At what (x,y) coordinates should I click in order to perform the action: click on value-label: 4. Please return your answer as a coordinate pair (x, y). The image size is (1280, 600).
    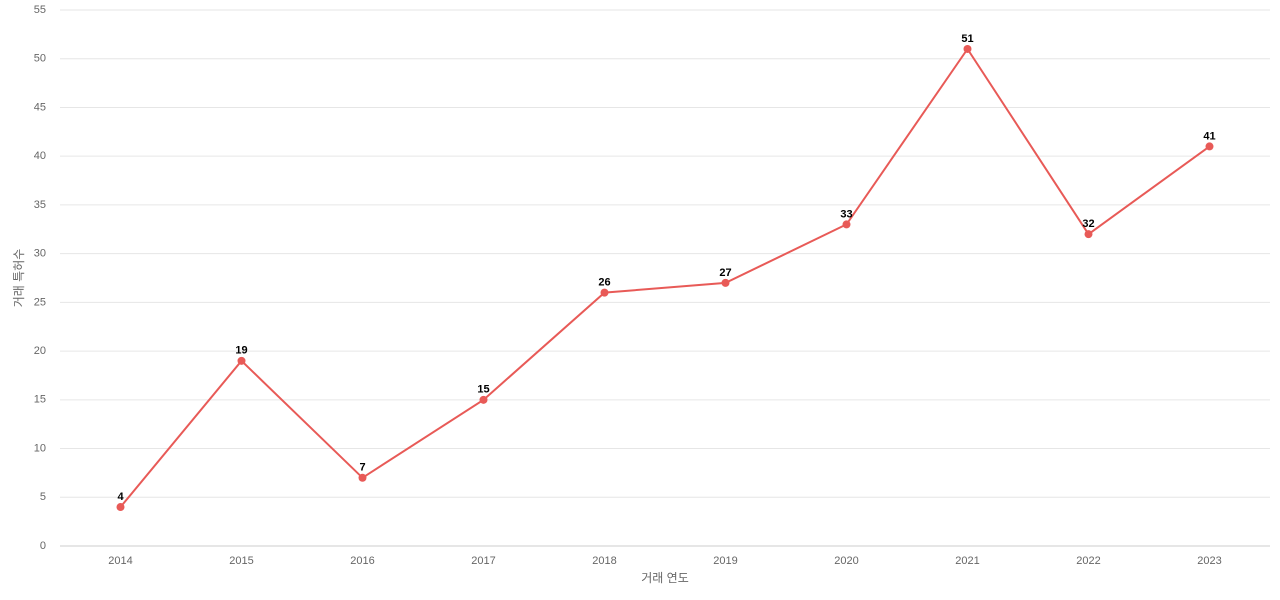
    Looking at the image, I should click on (120, 497).